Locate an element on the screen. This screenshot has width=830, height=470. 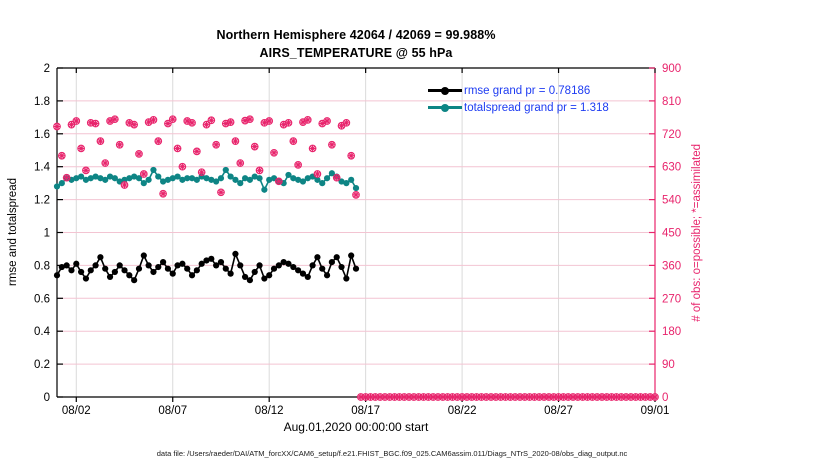
y-left-tick-label: 1.2 is located at coordinates (42, 201).